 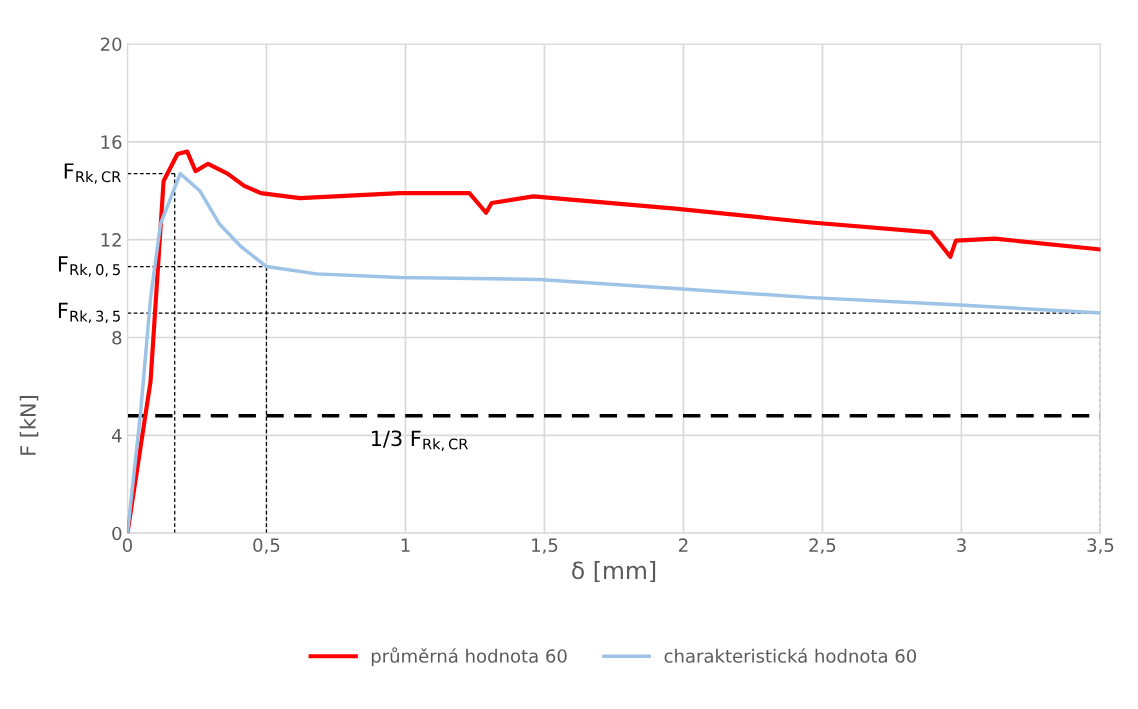 I want to click on y-tick-label: 8, so click(x=117, y=337).